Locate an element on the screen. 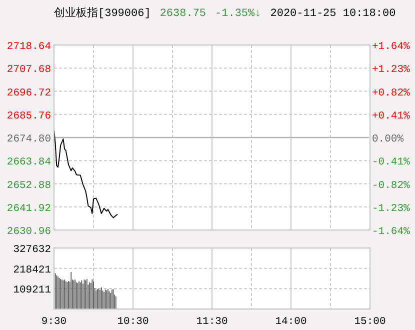 The width and height of the screenshot is (415, 330). y-tick-label: 2630.96 is located at coordinates (28, 232).